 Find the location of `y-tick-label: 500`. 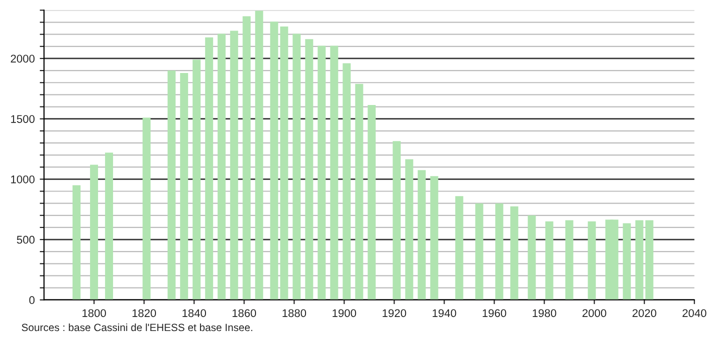

y-tick-label: 500 is located at coordinates (25, 240).